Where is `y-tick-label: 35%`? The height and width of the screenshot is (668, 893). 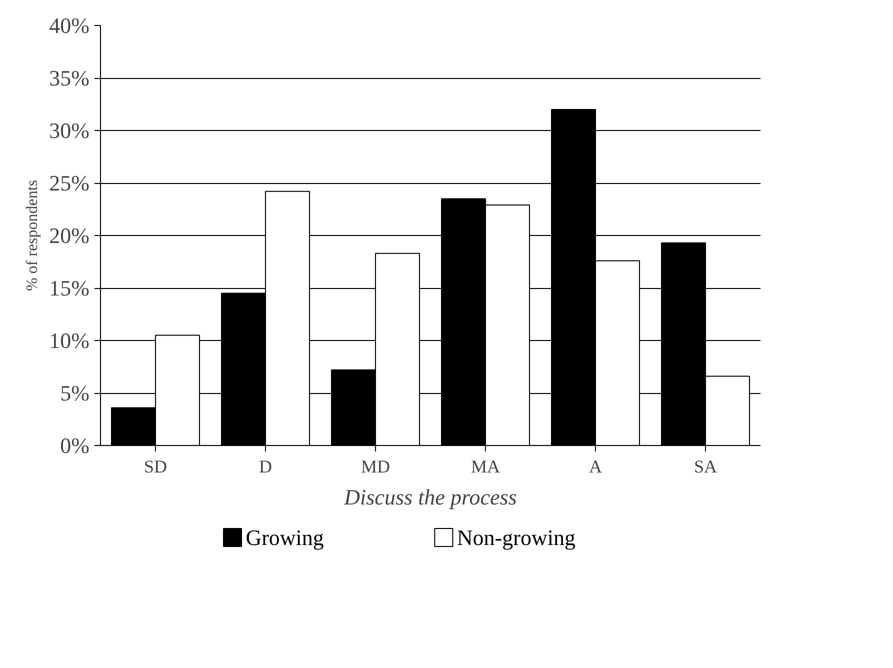
y-tick-label: 35% is located at coordinates (69, 78).